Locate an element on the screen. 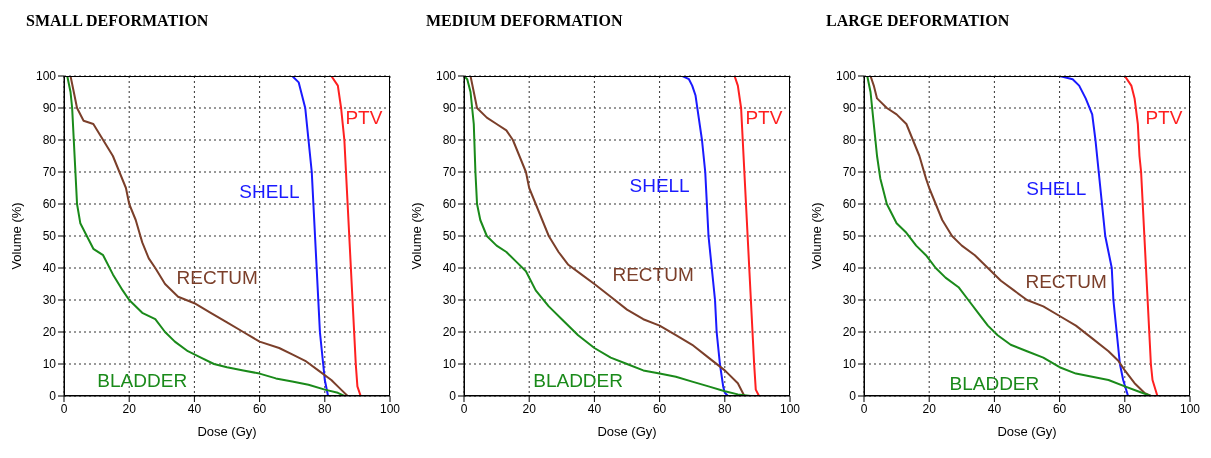  chart-title: LARGE DEFORMATION is located at coordinates (918, 21).